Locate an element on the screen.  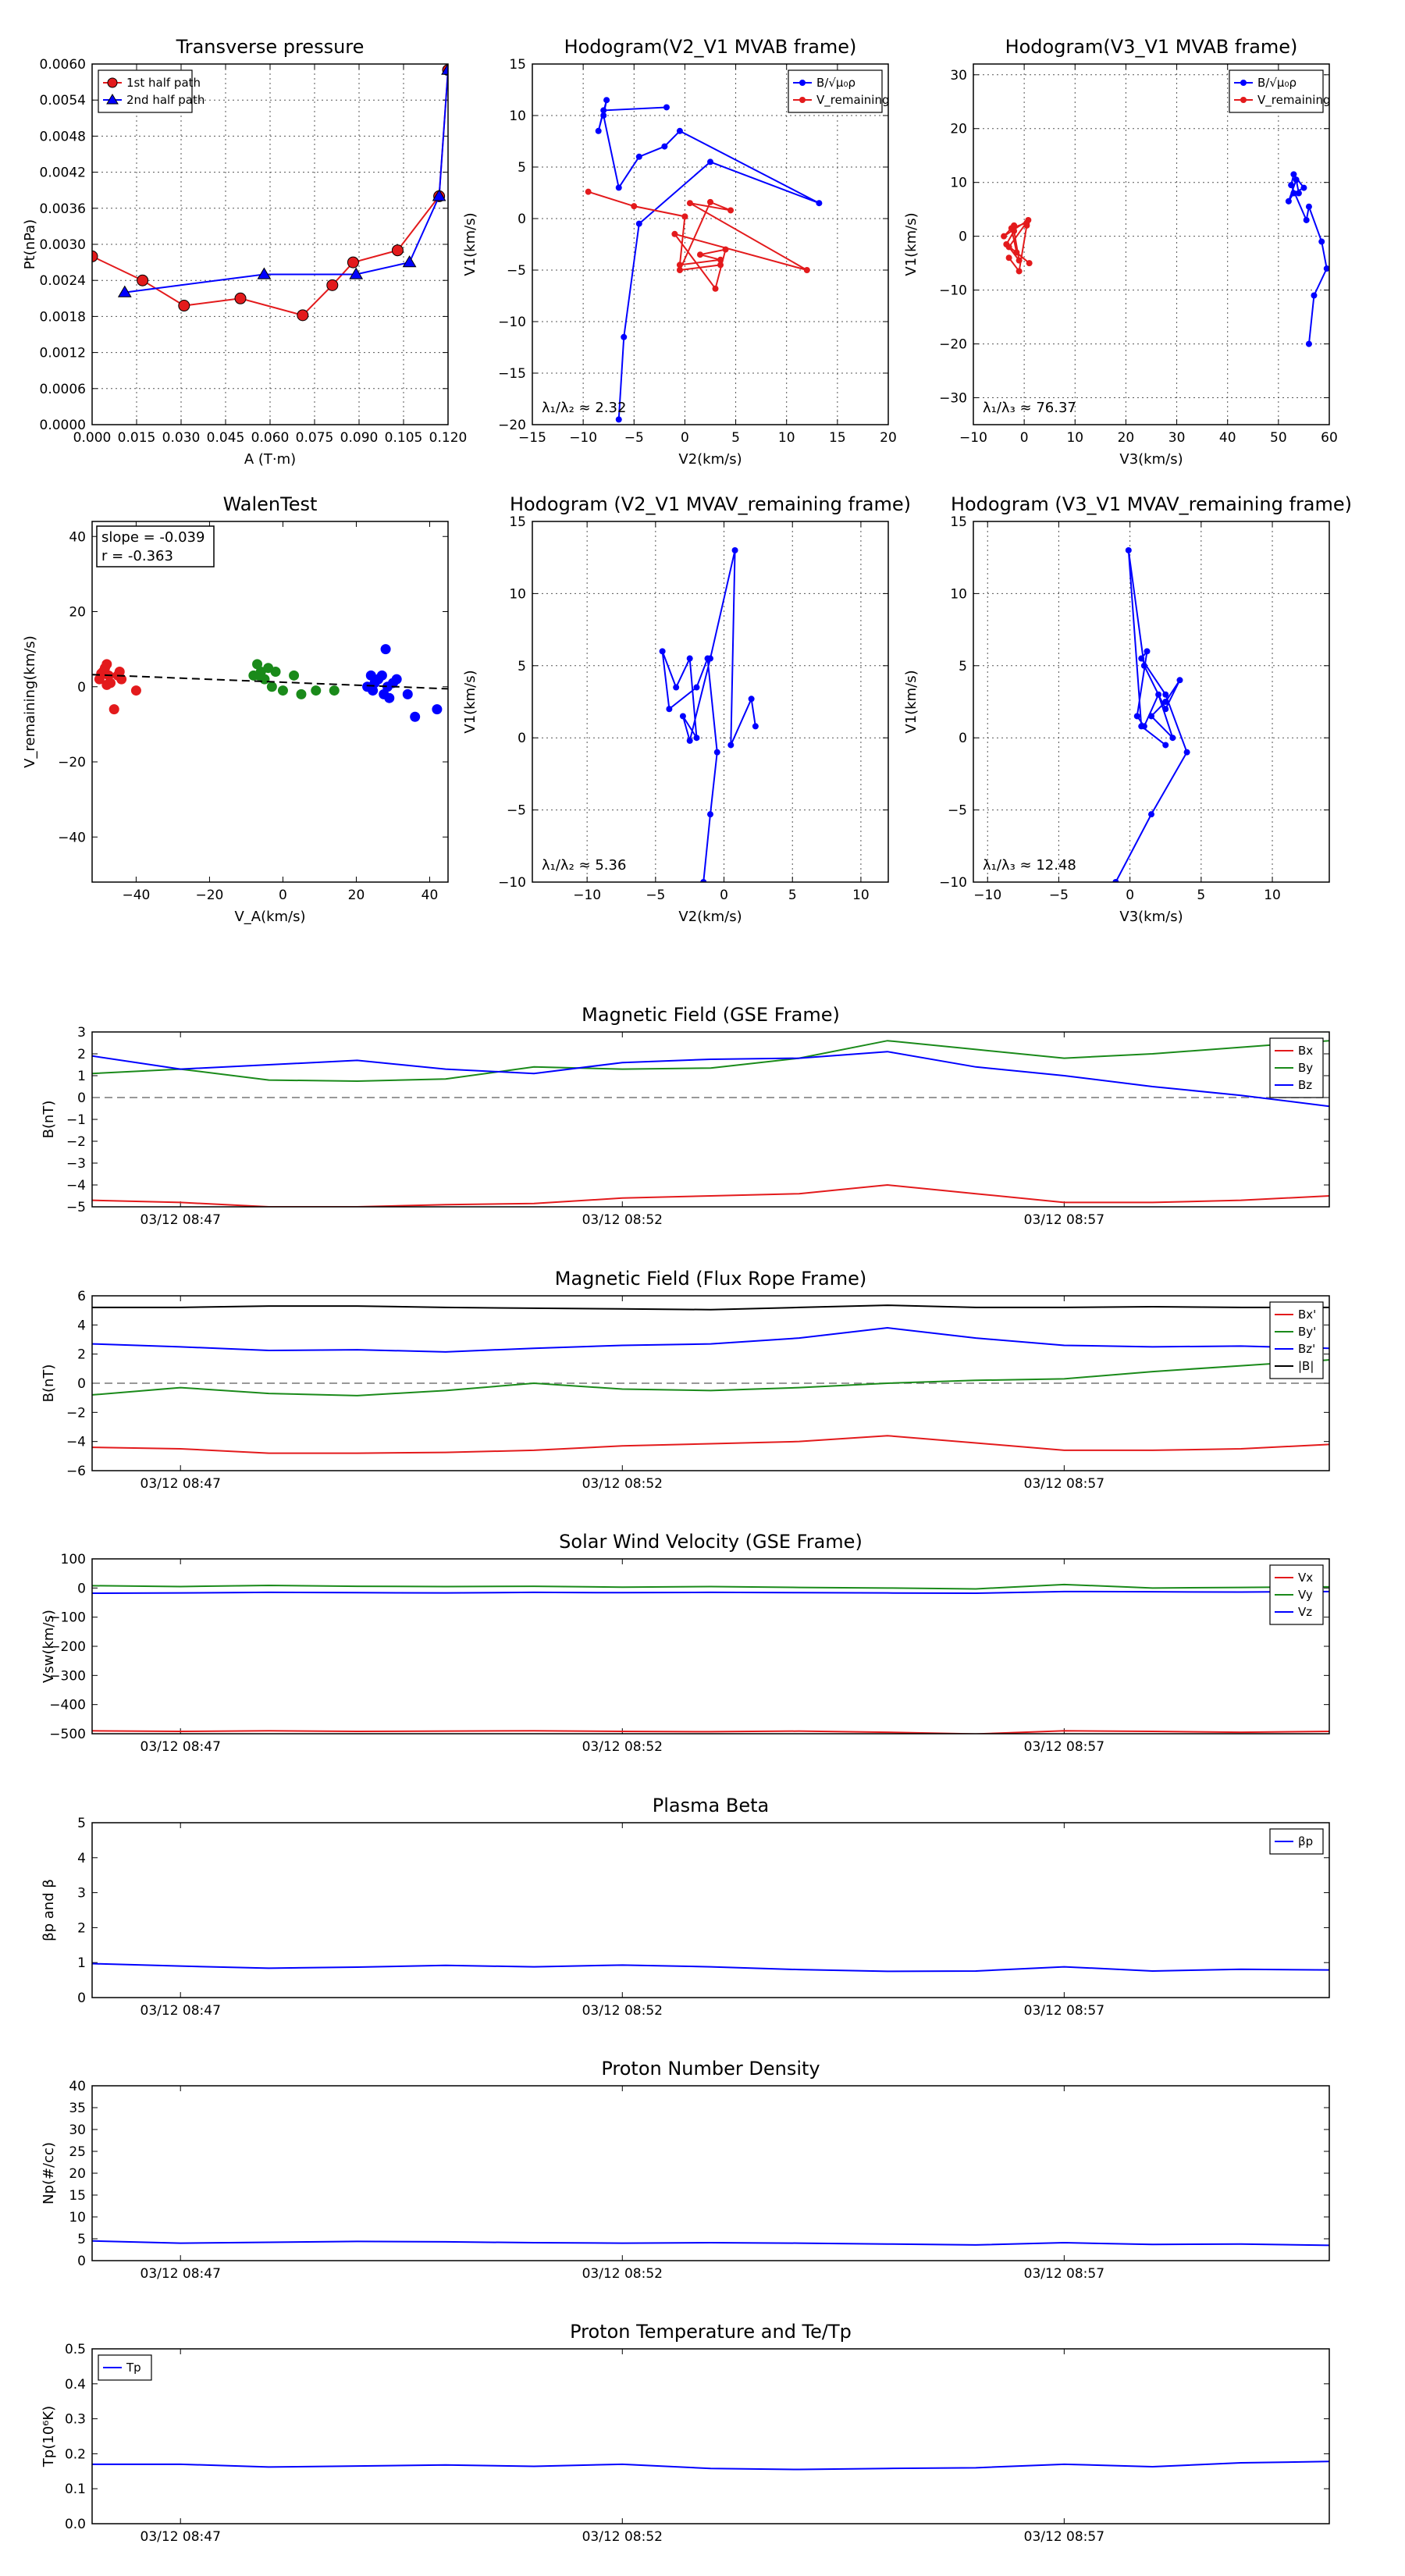
ratio-annotation: λ₁/λ₃ ≈ 76.37 is located at coordinates (1029, 408).